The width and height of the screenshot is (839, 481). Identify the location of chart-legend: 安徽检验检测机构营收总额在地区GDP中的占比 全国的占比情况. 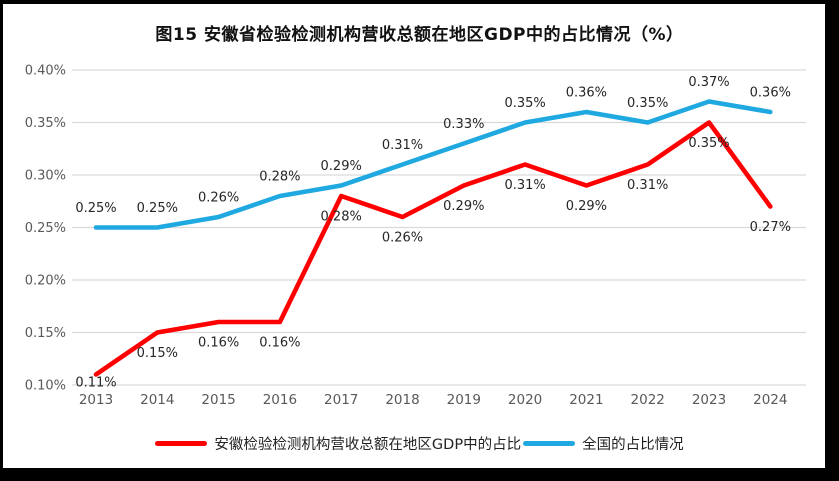
(419, 443).